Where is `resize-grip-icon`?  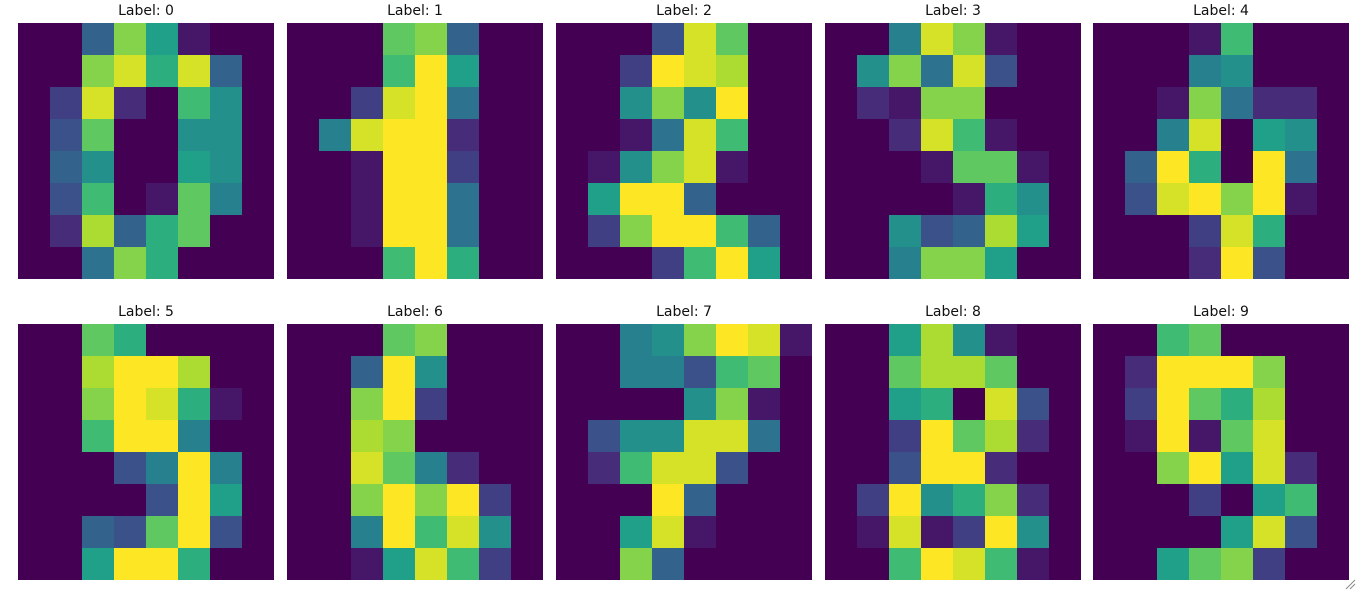 resize-grip-icon is located at coordinates (1350, 584).